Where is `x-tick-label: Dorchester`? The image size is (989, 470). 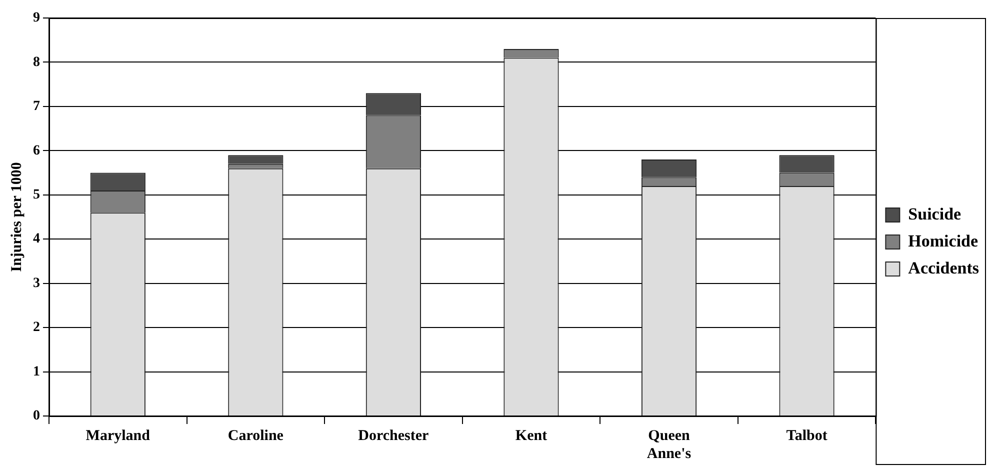
x-tick-label: Dorchester is located at coordinates (394, 436).